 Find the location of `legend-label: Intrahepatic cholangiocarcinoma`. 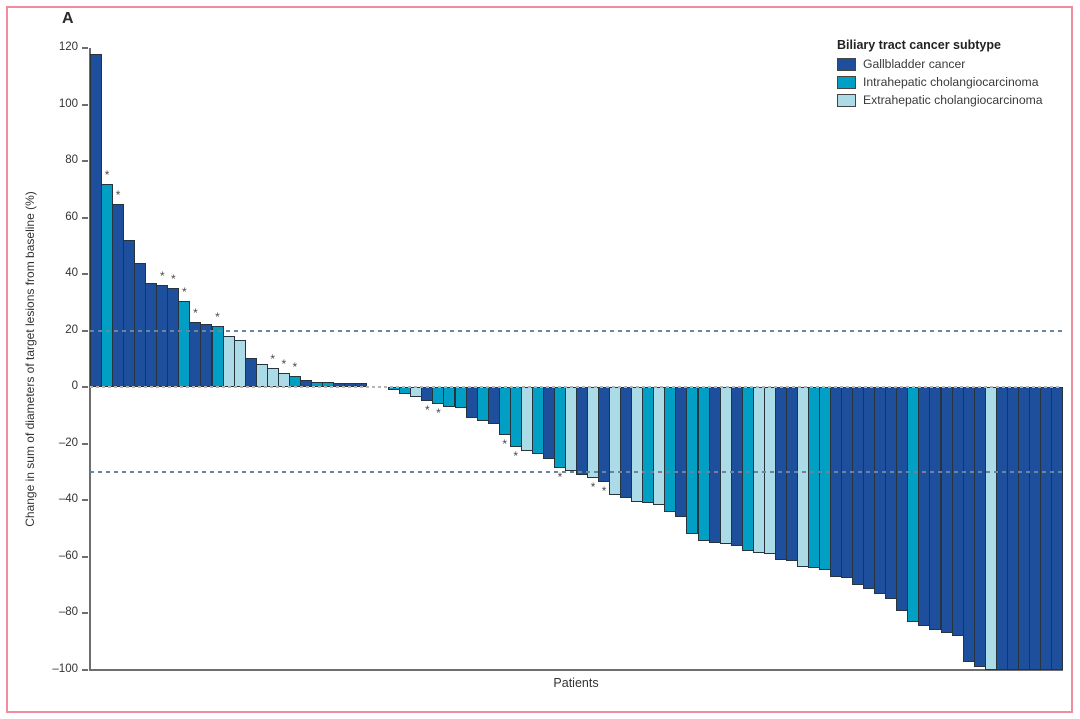

legend-label: Intrahepatic cholangiocarcinoma is located at coordinates (951, 82).